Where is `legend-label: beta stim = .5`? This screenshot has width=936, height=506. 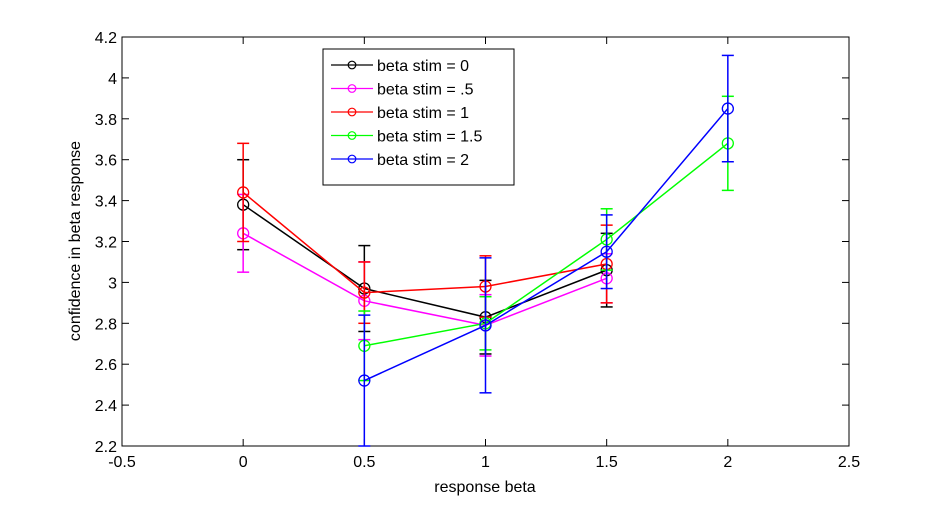 legend-label: beta stim = .5 is located at coordinates (425, 90).